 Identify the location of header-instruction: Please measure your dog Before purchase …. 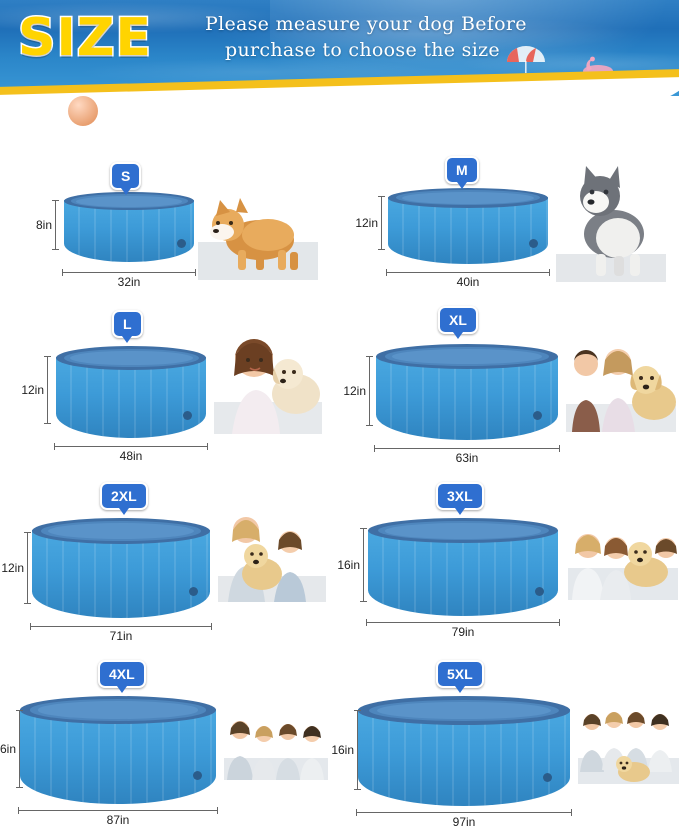
(435, 37).